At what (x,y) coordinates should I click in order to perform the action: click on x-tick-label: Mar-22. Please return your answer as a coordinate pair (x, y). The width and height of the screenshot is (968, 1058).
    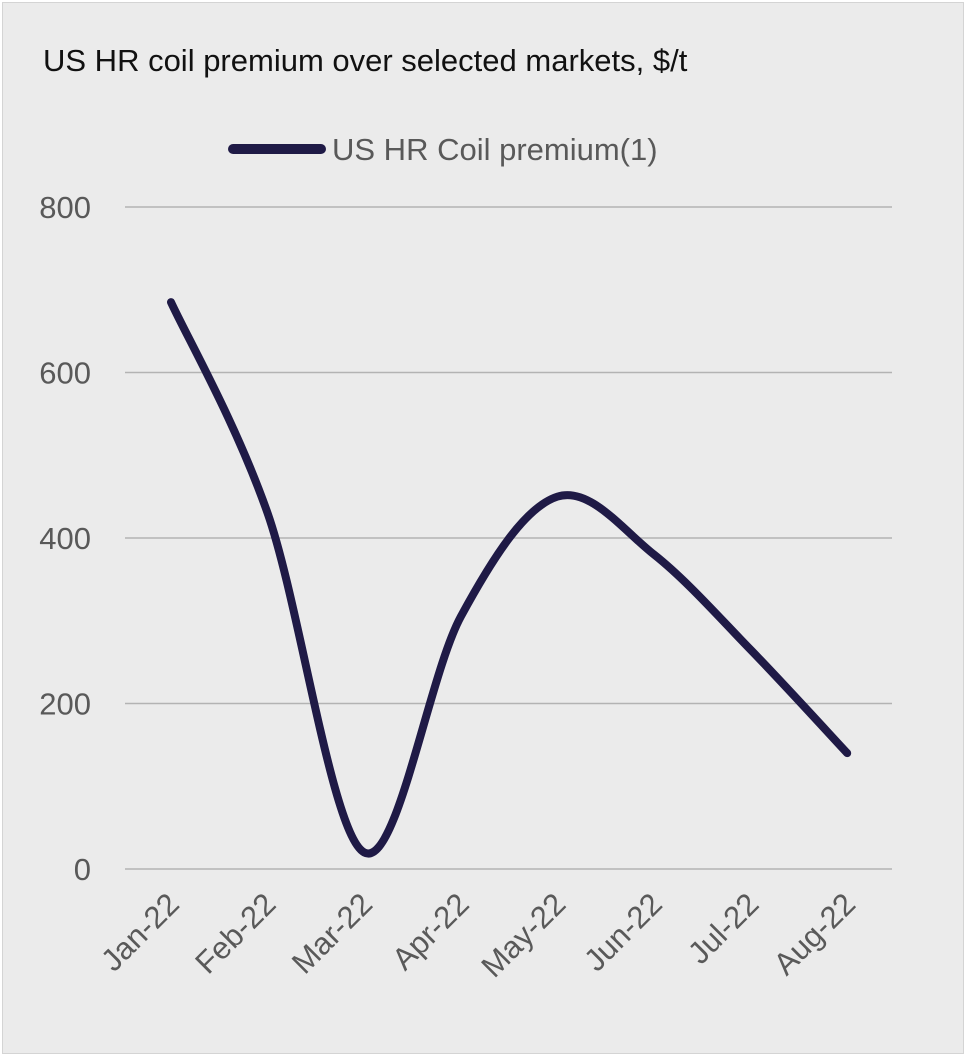
    Looking at the image, I should click on (332, 933).